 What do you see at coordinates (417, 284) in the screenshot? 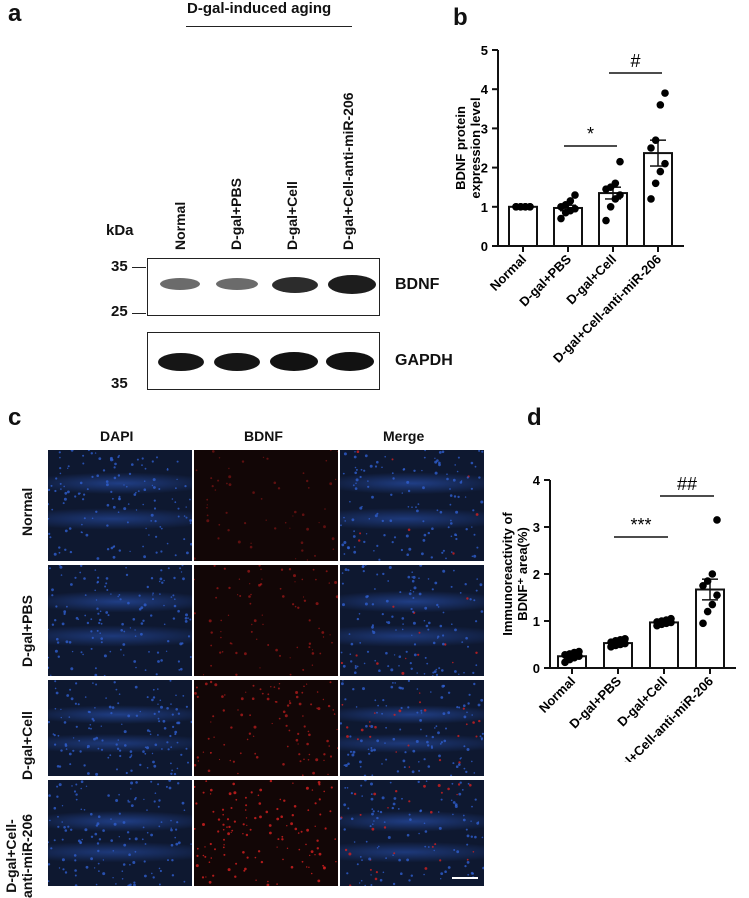
I see `blot-label-bdnf: BDNF` at bounding box center [417, 284].